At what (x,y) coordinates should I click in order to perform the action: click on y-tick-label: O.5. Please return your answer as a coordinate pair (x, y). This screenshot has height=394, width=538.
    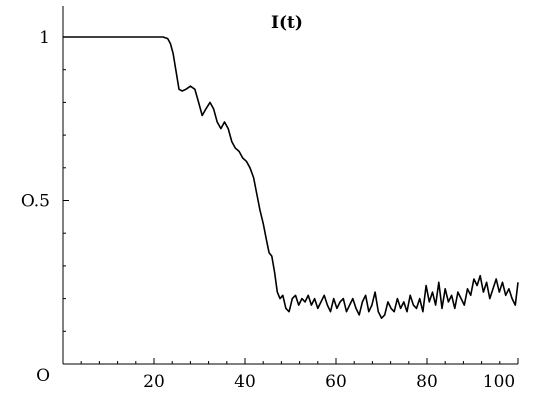
    Looking at the image, I should click on (35, 202).